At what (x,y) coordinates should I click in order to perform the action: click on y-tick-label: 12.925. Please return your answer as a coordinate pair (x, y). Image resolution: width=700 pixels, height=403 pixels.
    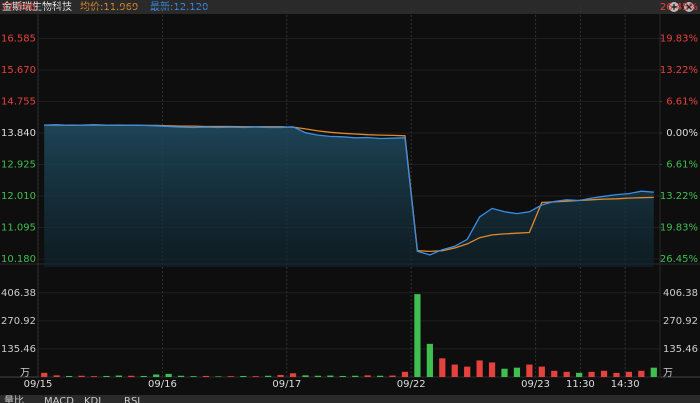
    Looking at the image, I should click on (18, 165).